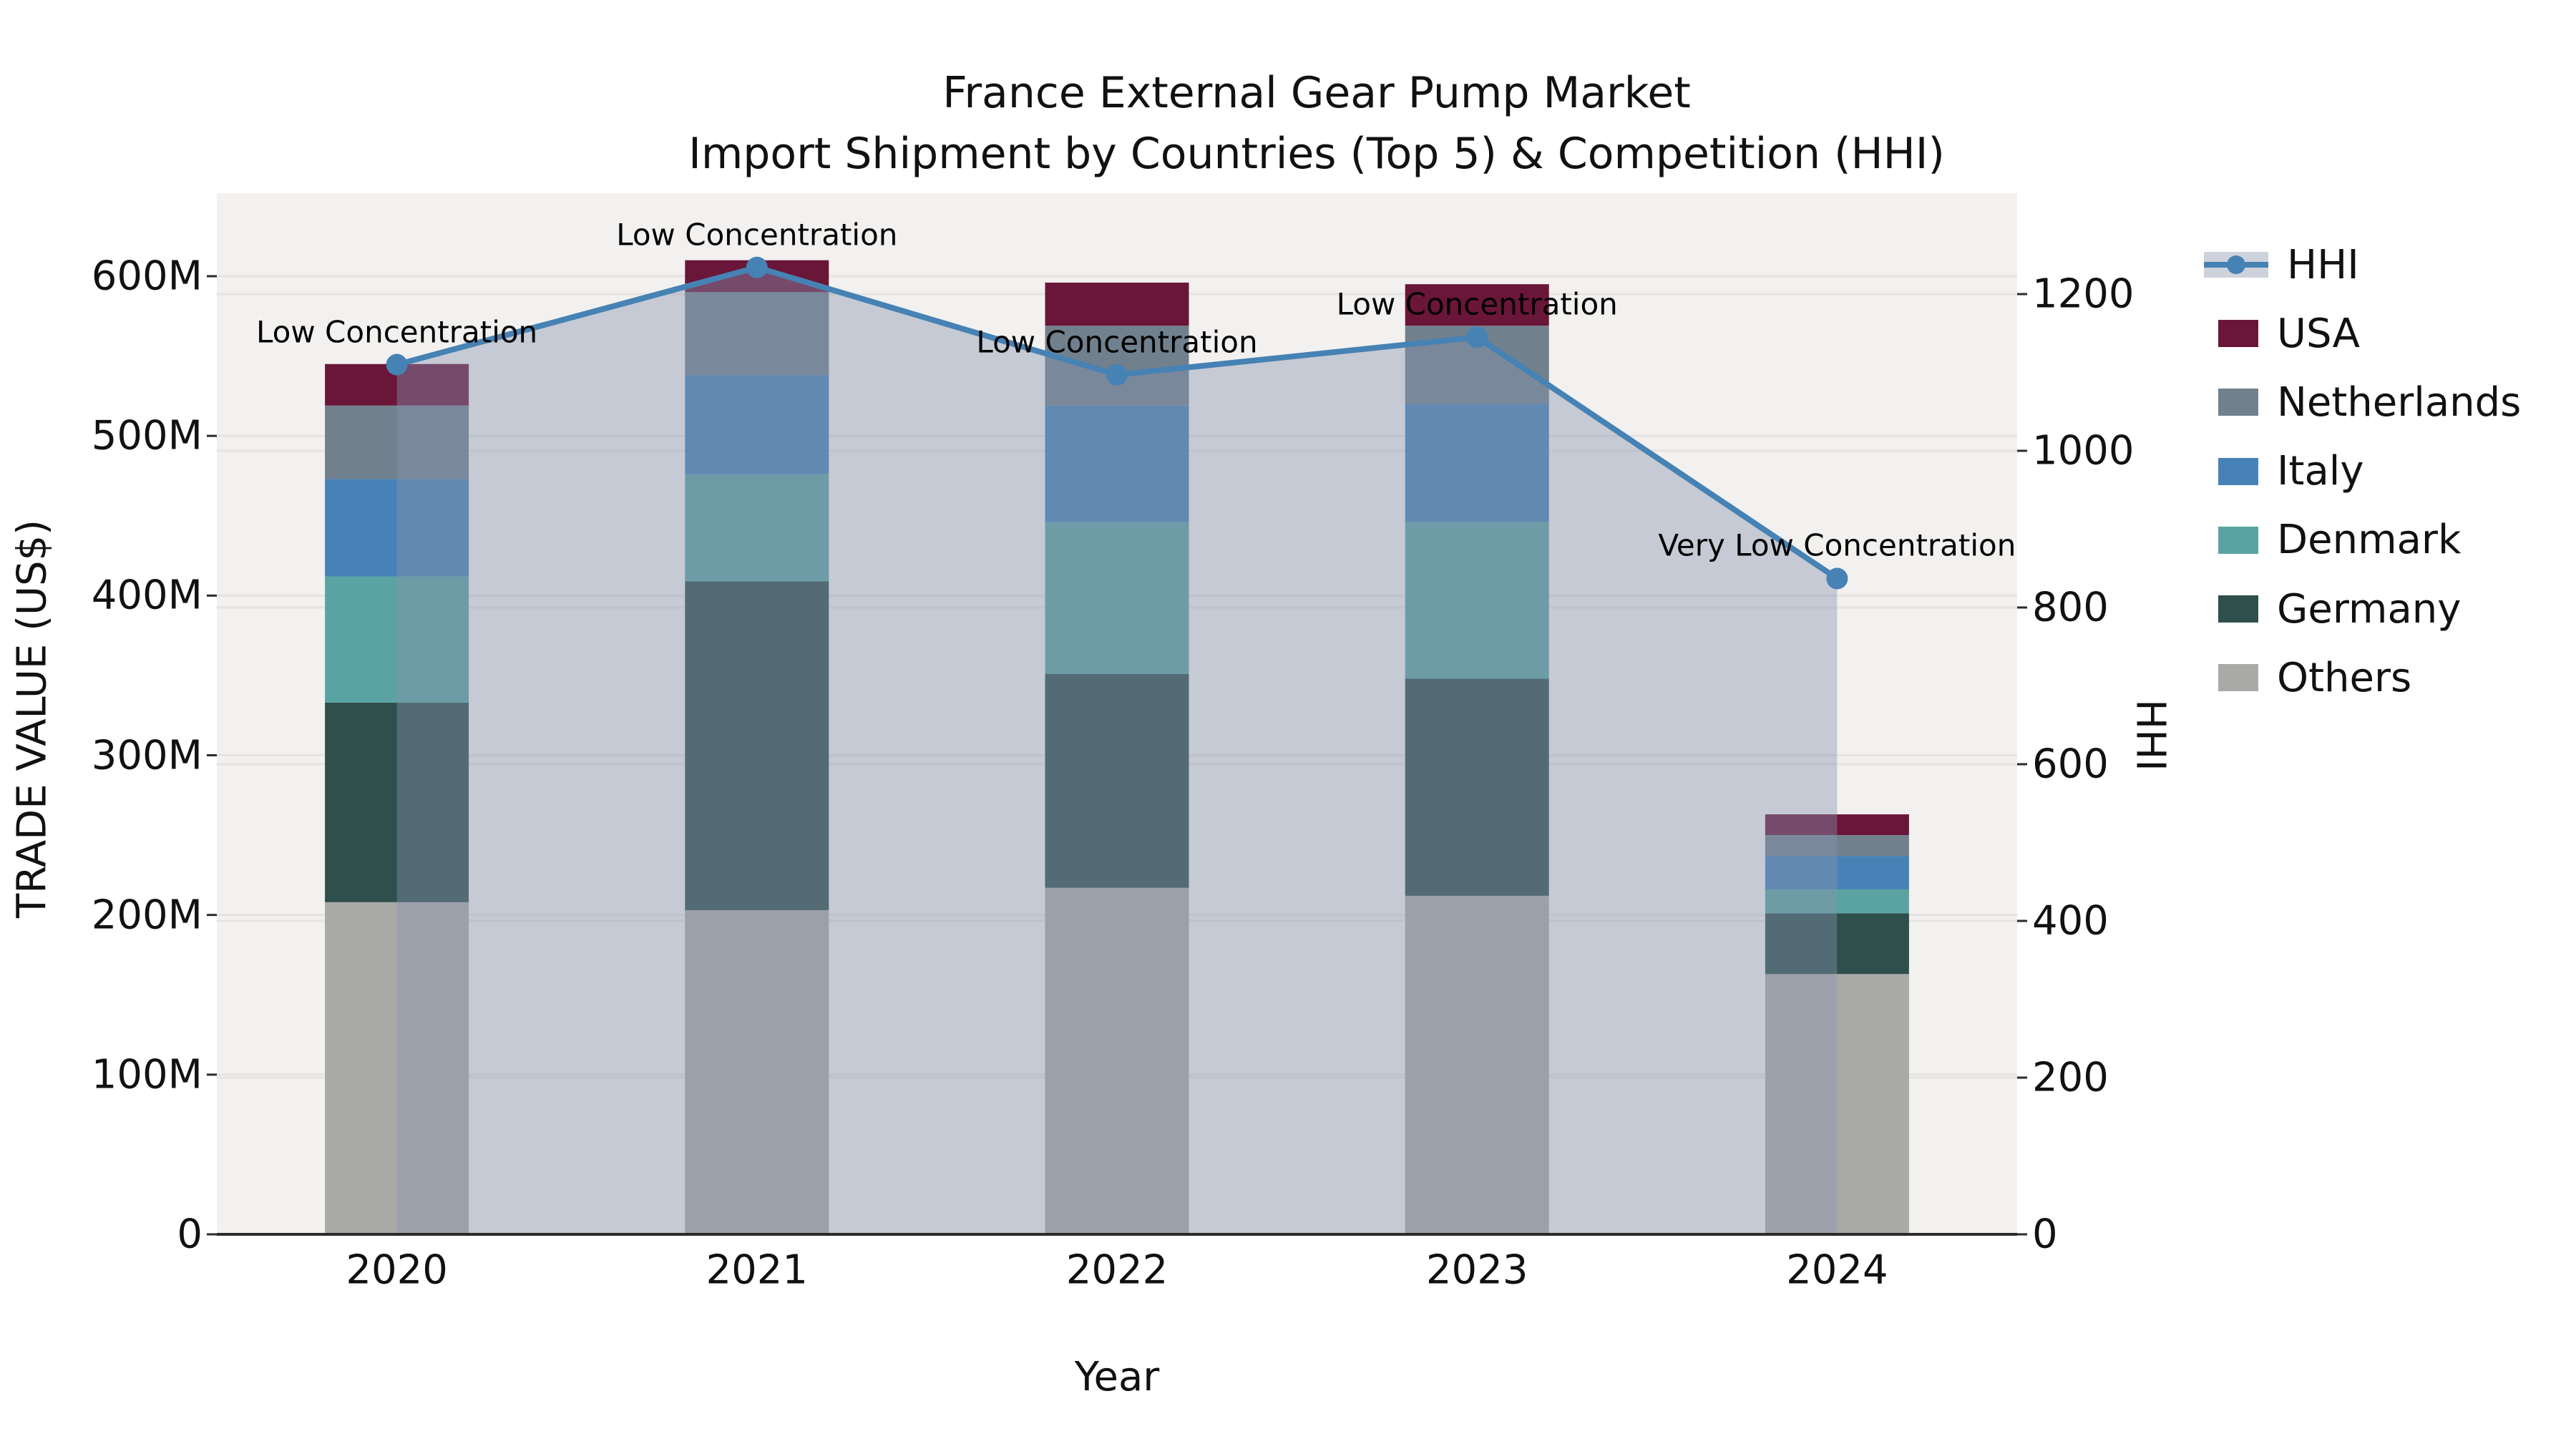 This screenshot has width=2576, height=1449. I want to click on bar-segment-germany-2024, so click(1837, 944).